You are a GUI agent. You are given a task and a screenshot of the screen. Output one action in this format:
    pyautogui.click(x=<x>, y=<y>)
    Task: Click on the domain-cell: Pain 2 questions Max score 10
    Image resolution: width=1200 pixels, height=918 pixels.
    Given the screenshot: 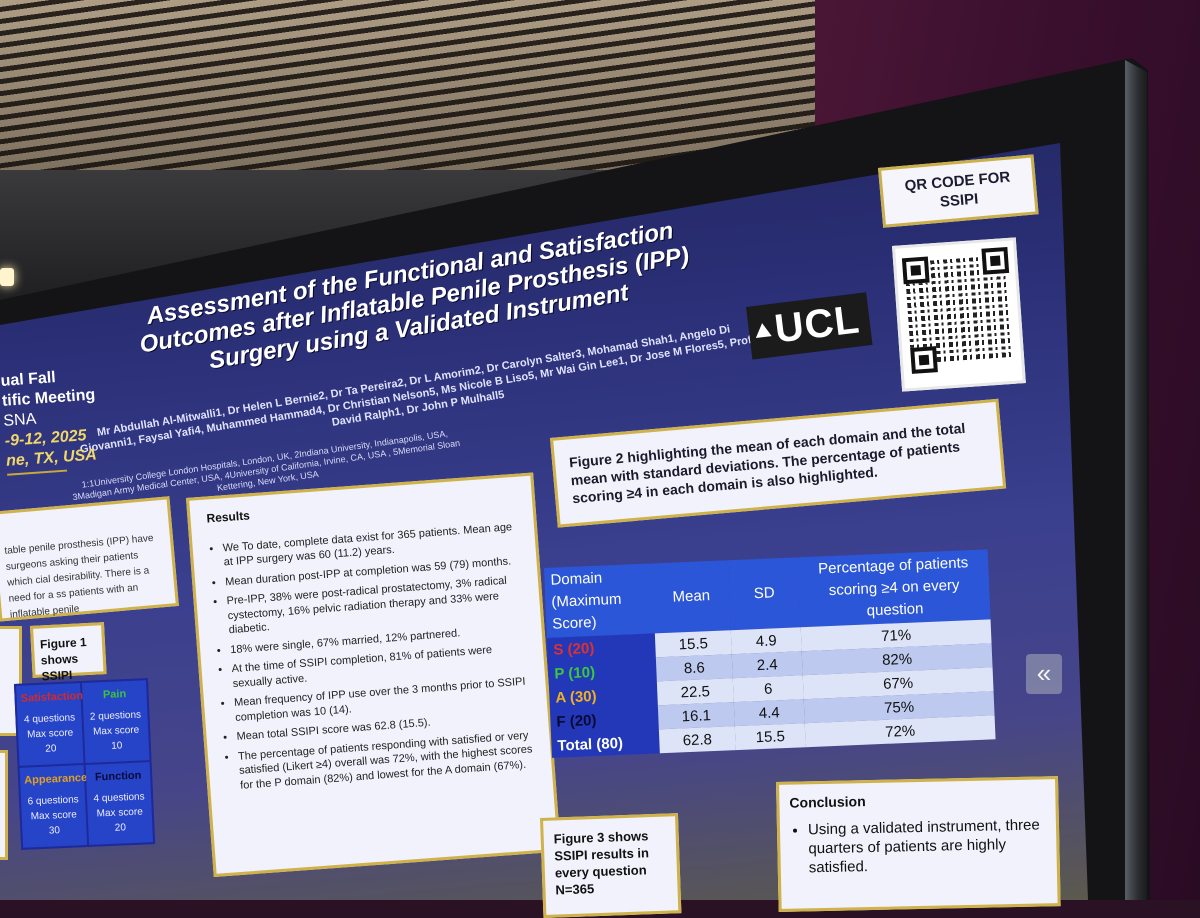 What is the action you would take?
    pyautogui.click(x=116, y=721)
    